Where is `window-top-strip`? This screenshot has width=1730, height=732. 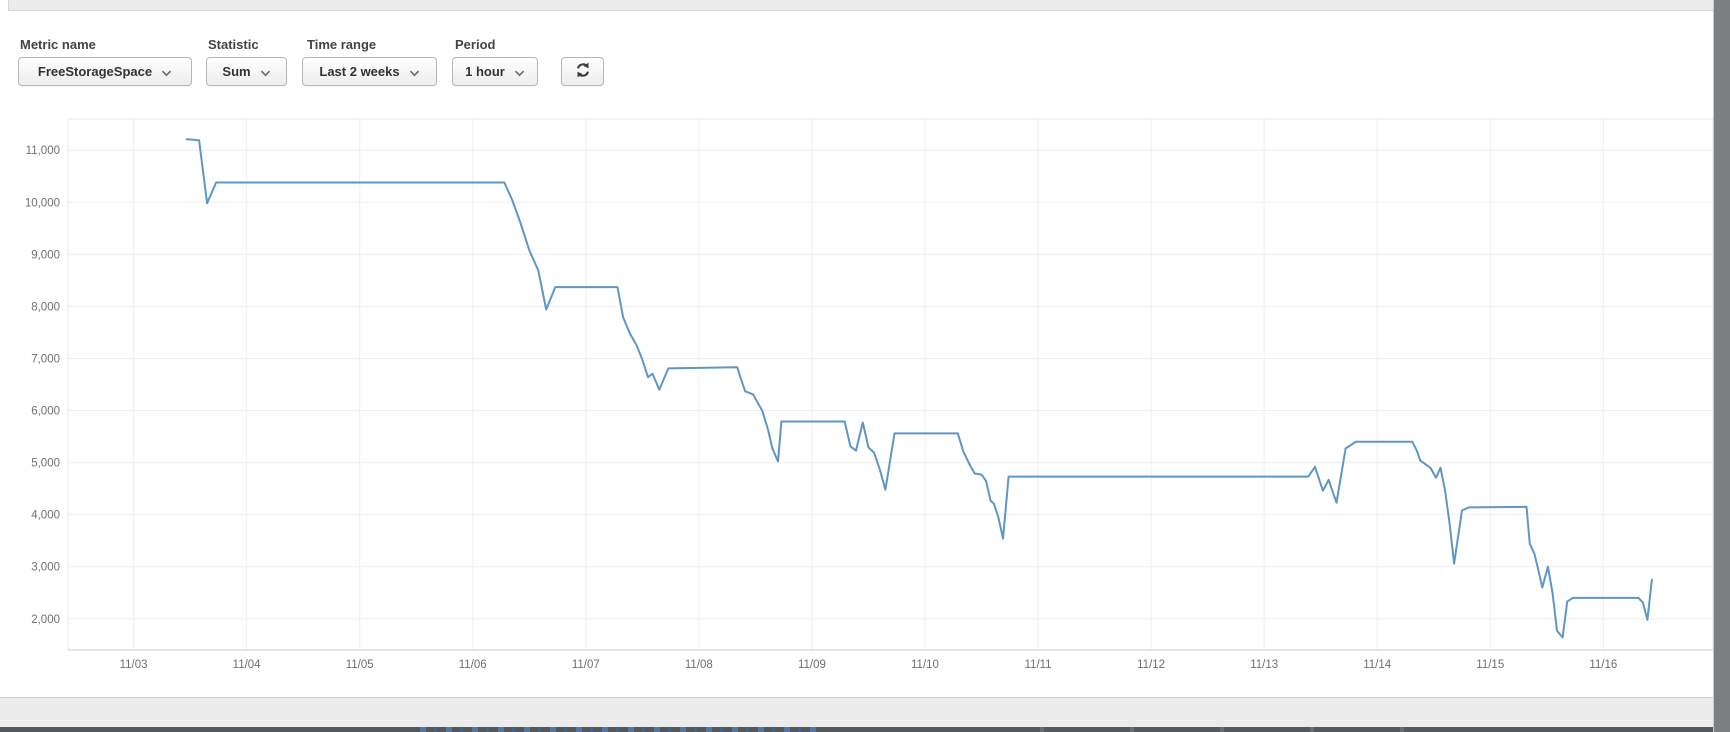 window-top-strip is located at coordinates (861, 5).